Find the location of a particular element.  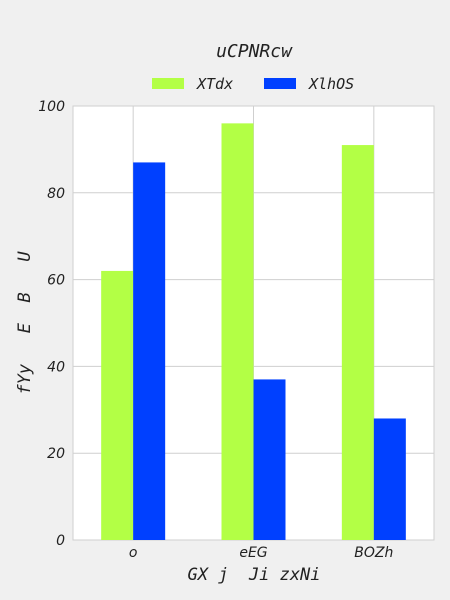

y-tick-label: 100 is located at coordinates (51, 107).